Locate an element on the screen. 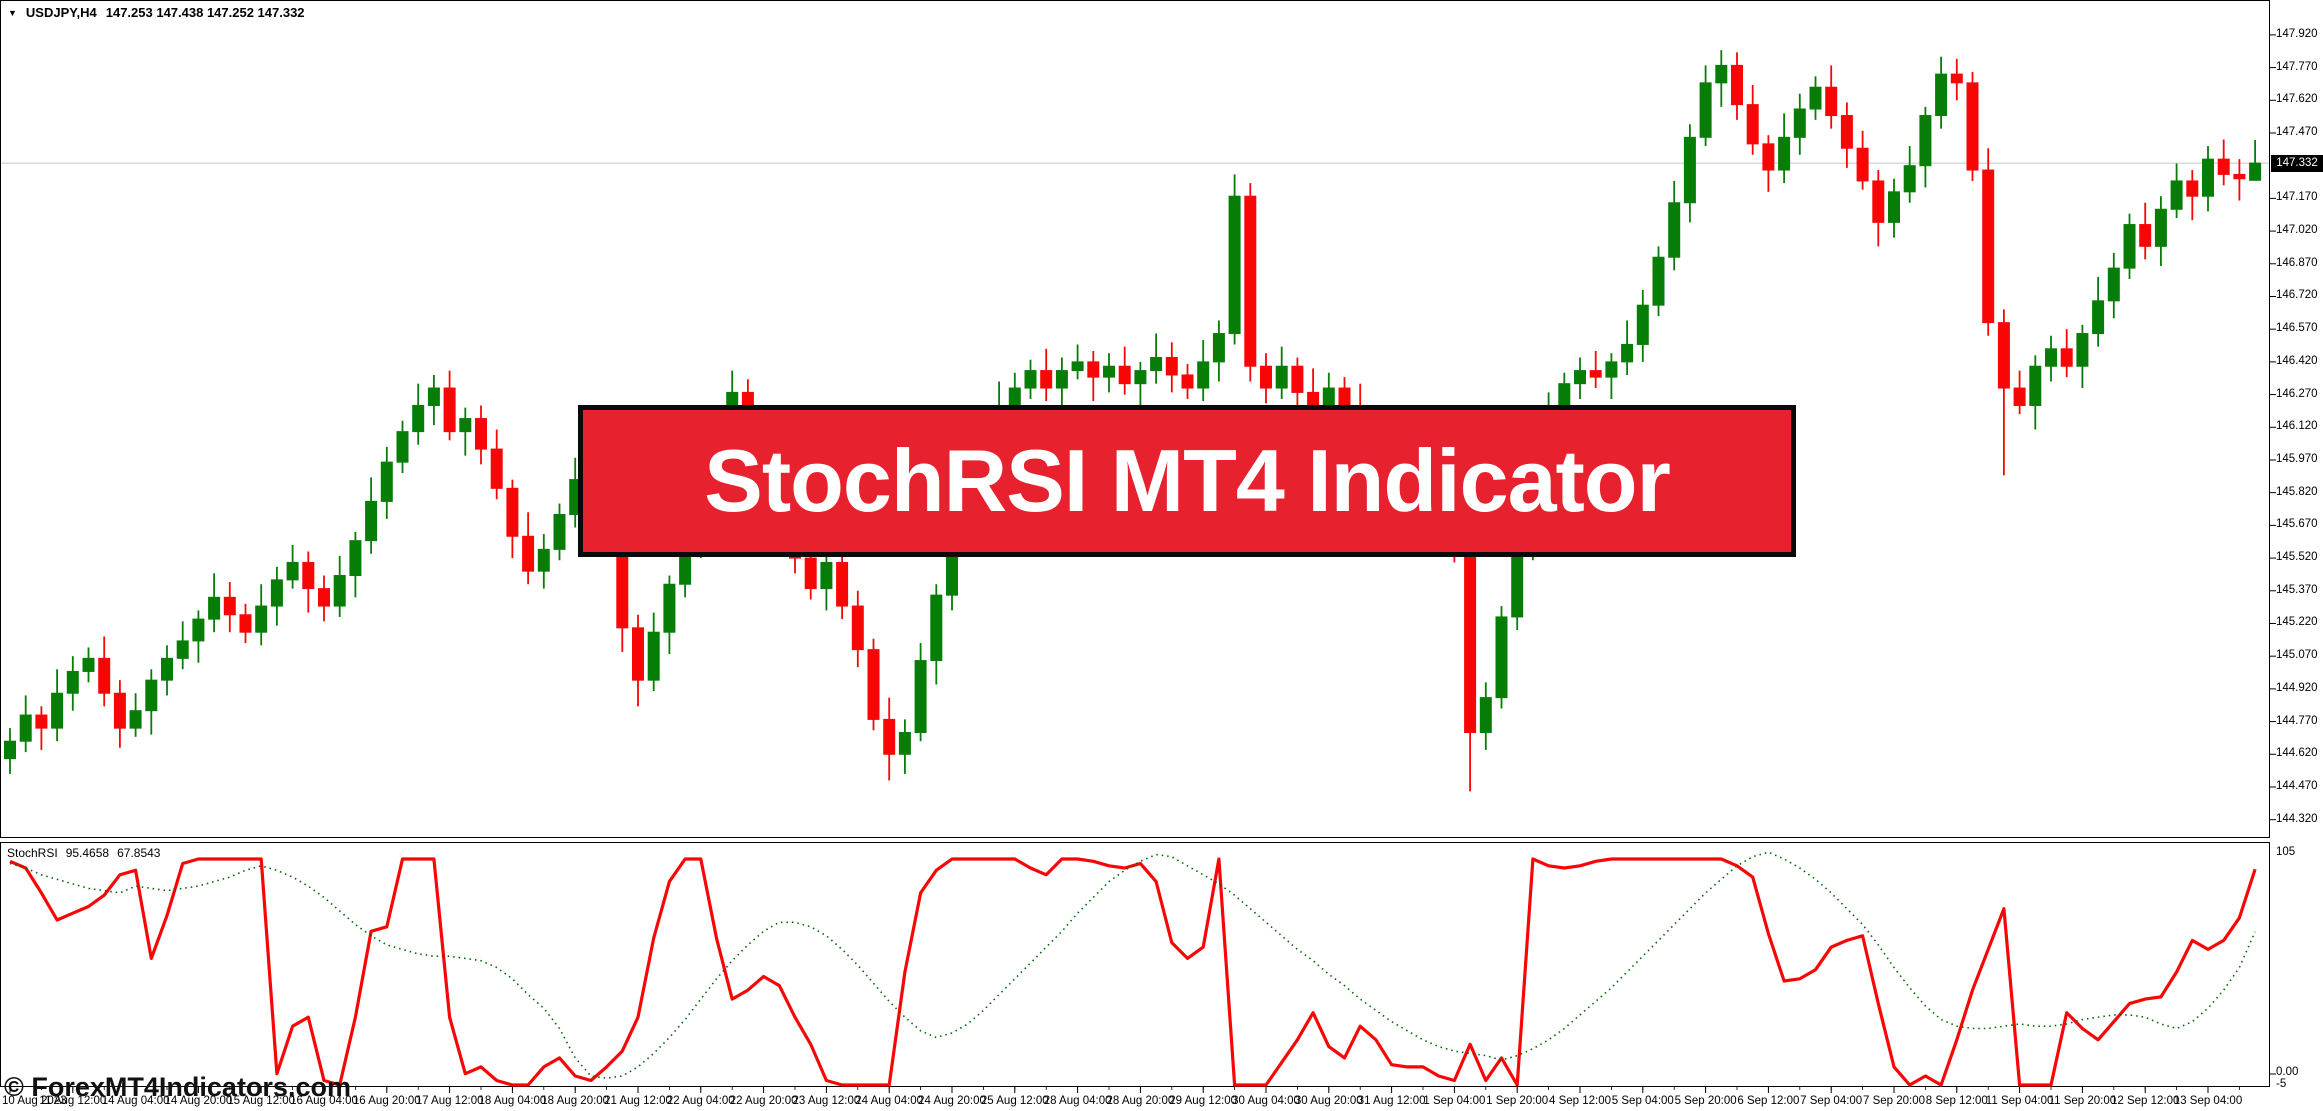  promo-banner: StochRSI MT4 Indicator is located at coordinates (1187, 481).